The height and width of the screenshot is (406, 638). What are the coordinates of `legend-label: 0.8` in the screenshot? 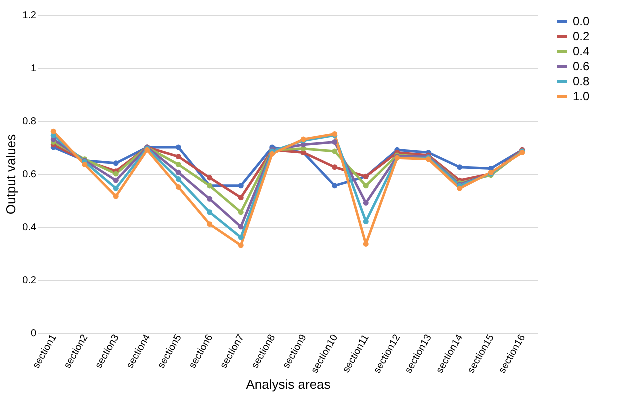 It's located at (581, 81).